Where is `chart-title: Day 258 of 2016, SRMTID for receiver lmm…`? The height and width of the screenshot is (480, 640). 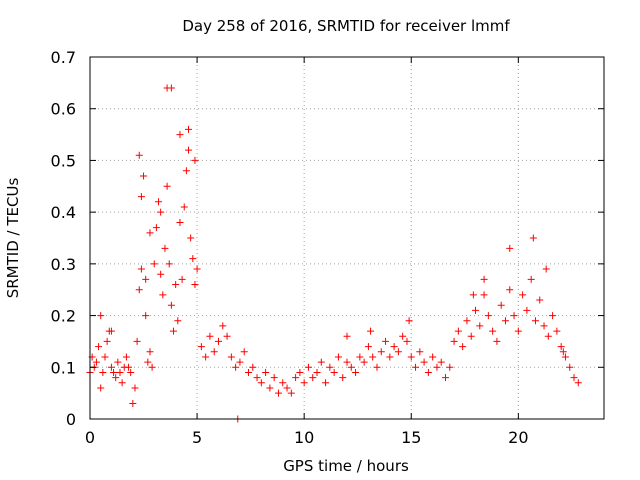 chart-title: Day 258 of 2016, SRMTID for receiver lmm… is located at coordinates (346, 26).